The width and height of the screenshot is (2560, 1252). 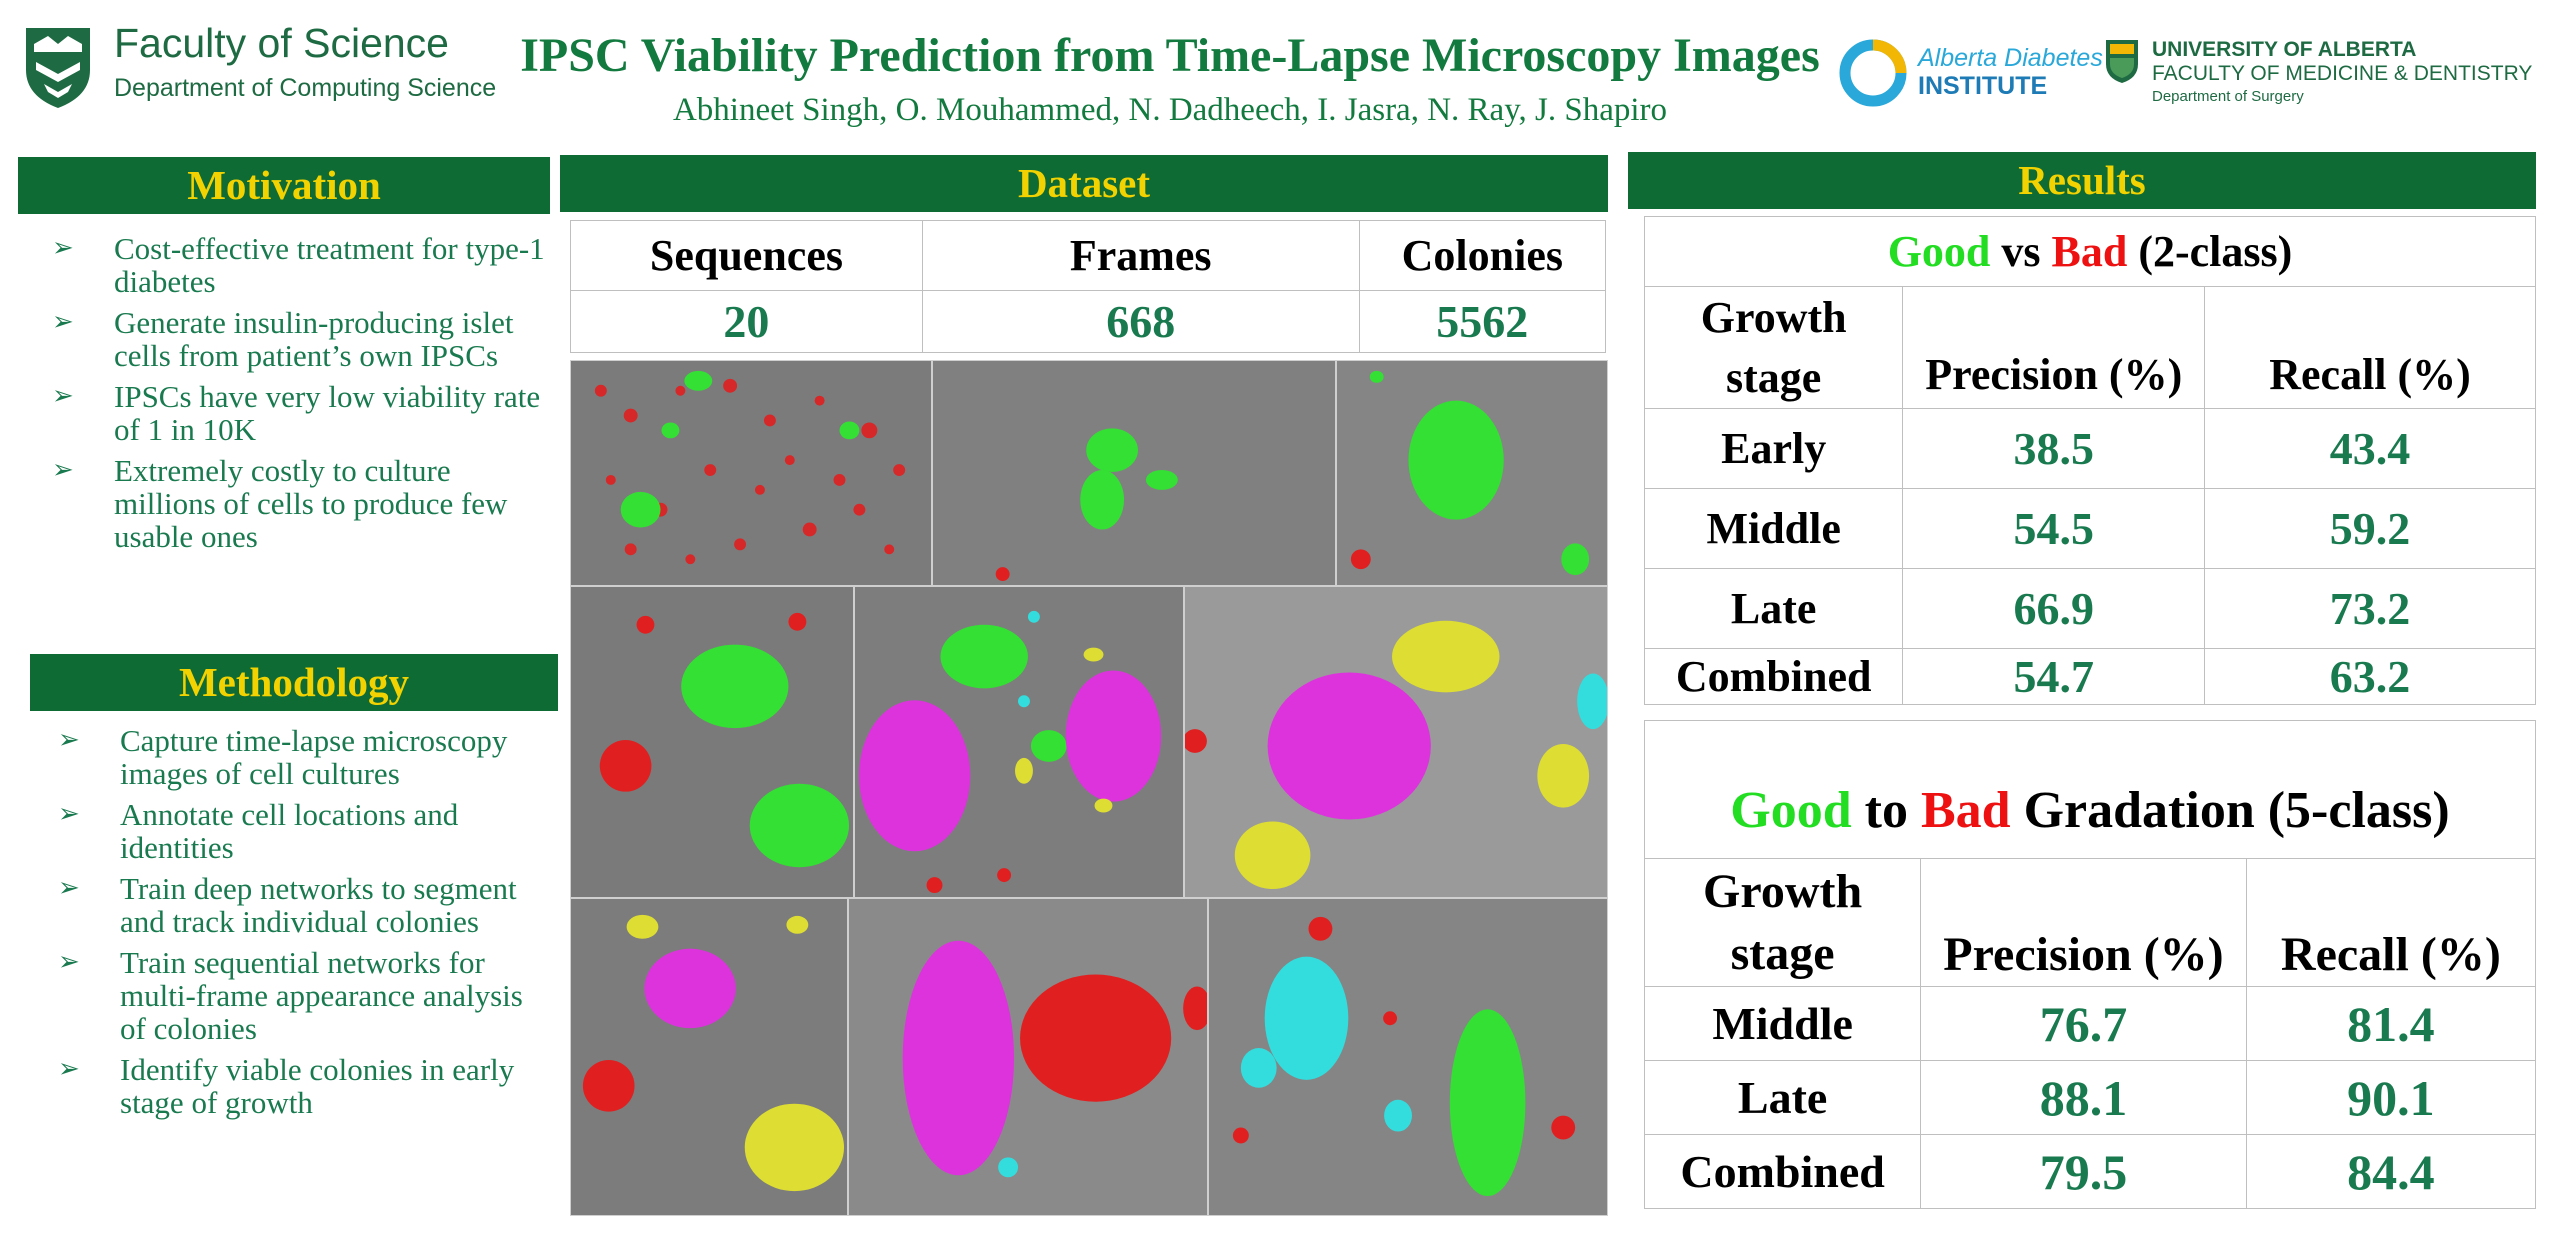 What do you see at coordinates (1482, 255) in the screenshot?
I see `dataset-header-colonies: Colonies` at bounding box center [1482, 255].